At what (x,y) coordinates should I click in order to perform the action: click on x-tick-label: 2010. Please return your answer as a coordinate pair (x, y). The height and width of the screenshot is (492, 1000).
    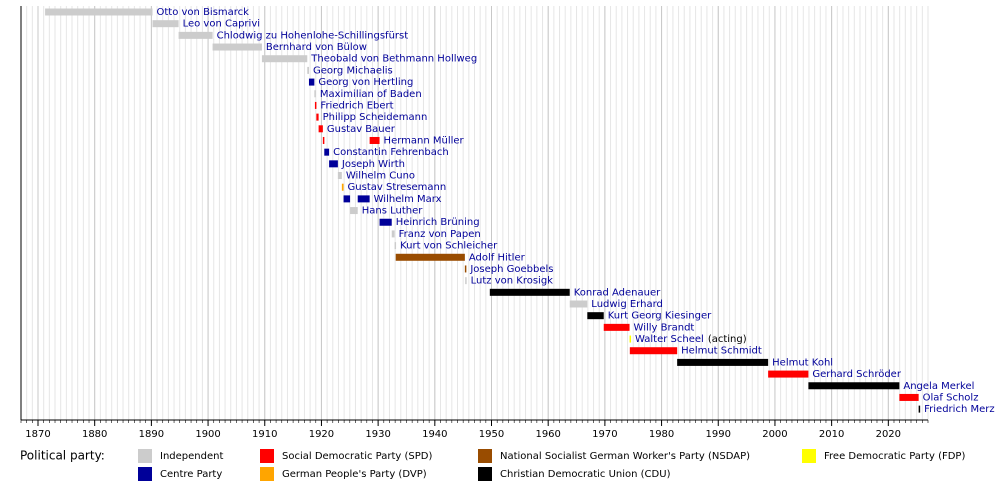
    Looking at the image, I should click on (831, 434).